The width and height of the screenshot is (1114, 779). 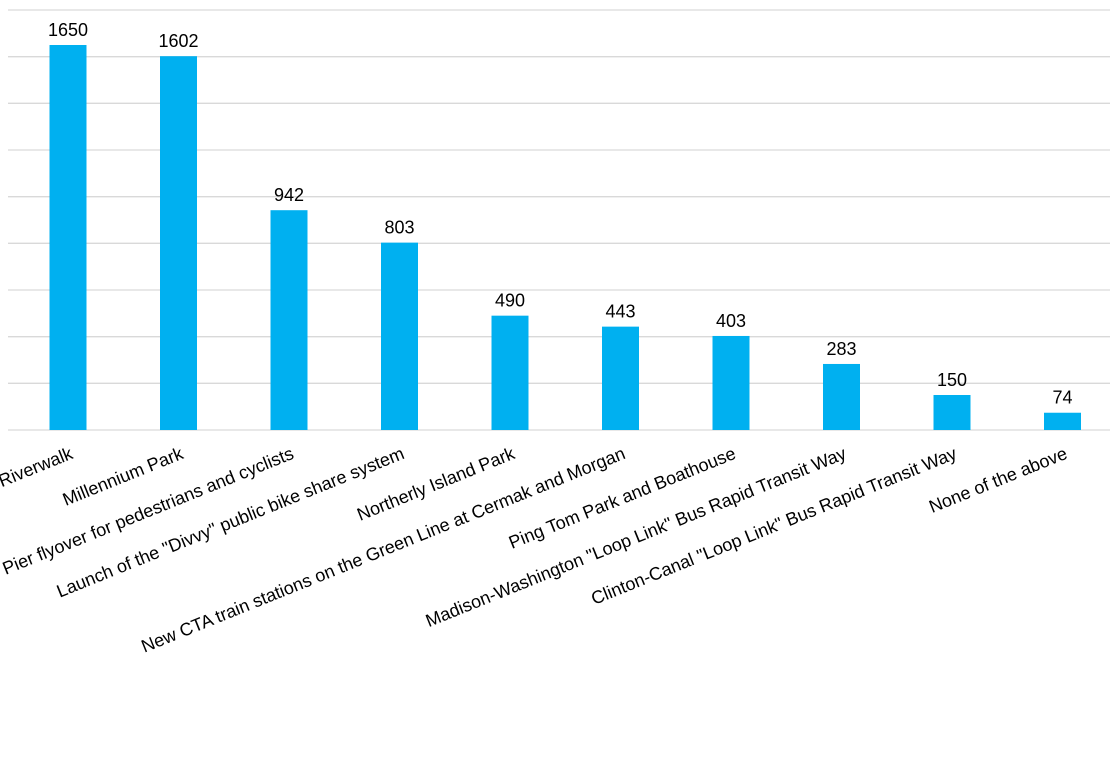 I want to click on data-label: 443, so click(x=620, y=312).